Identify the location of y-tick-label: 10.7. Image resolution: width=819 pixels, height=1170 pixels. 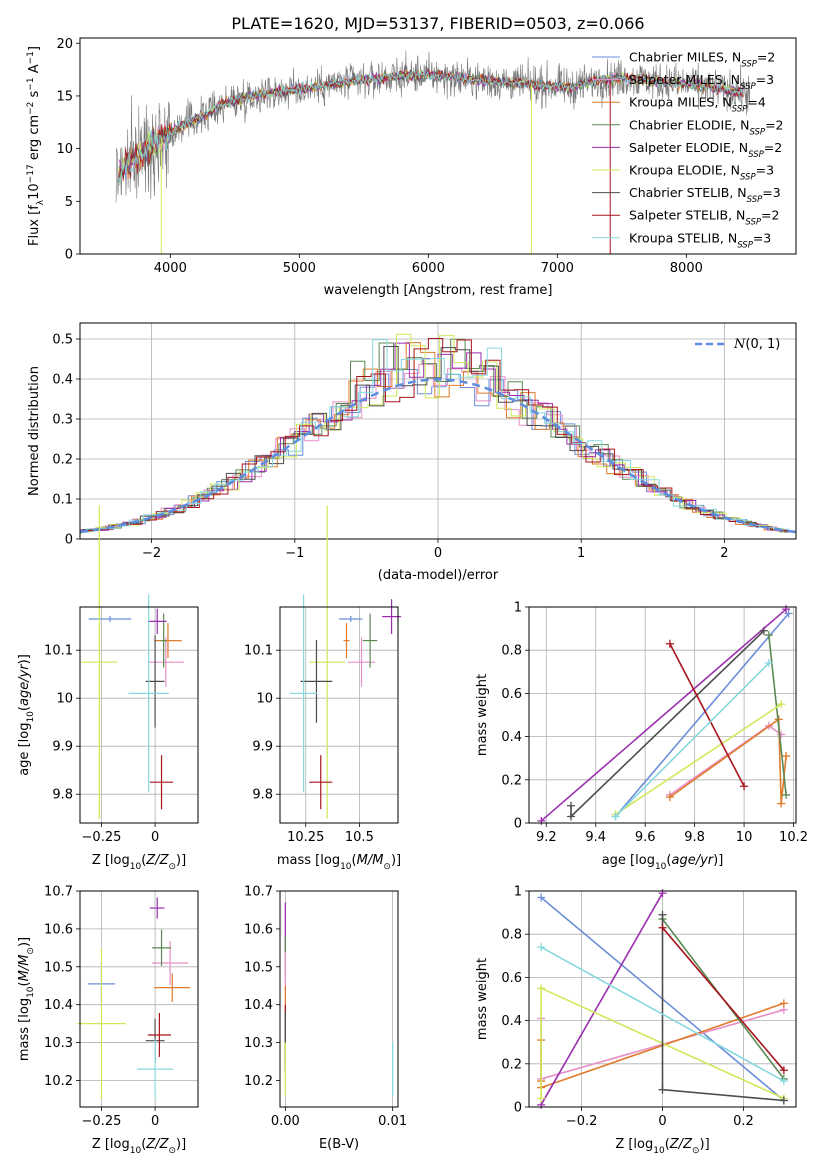
(258, 892).